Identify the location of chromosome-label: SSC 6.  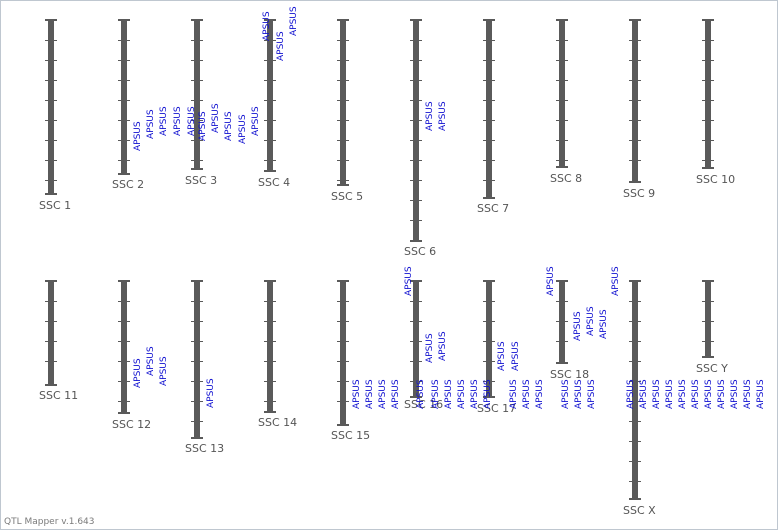
(420, 251).